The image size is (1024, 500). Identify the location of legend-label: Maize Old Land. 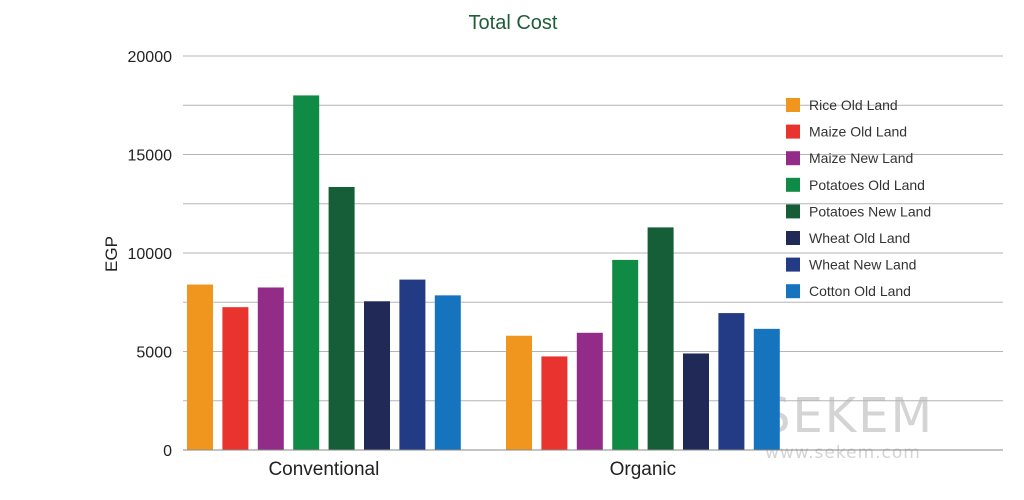
(858, 132).